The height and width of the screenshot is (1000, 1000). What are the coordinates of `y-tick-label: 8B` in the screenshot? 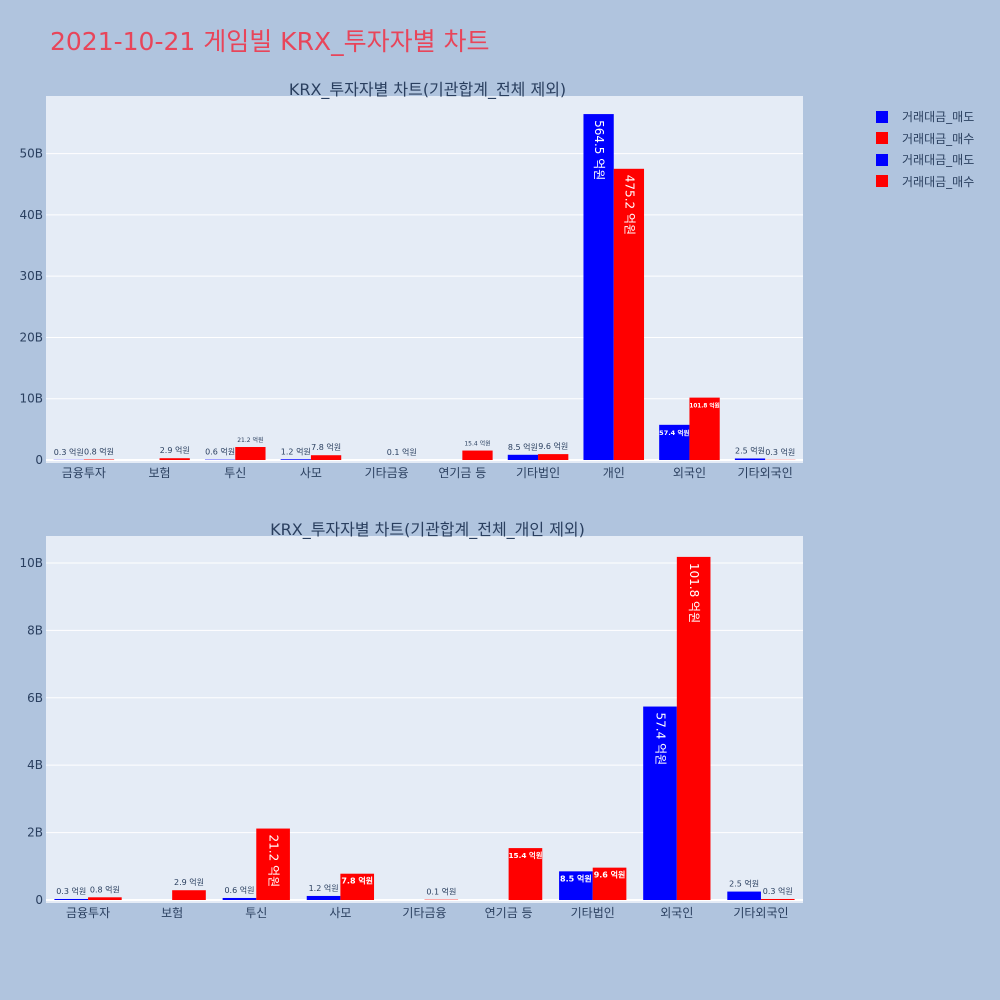 It's located at (35, 630).